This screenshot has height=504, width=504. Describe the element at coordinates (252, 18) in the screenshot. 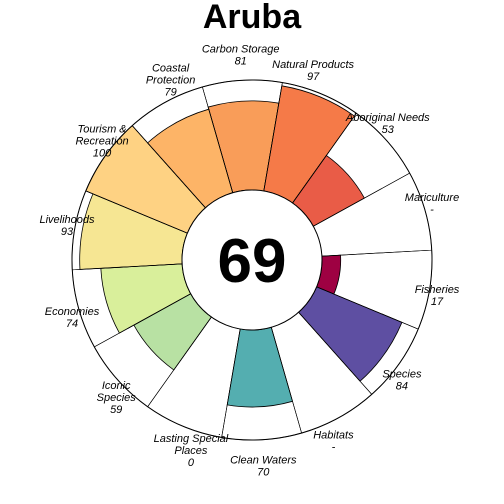

I see `chart-title: Aruba` at that location.